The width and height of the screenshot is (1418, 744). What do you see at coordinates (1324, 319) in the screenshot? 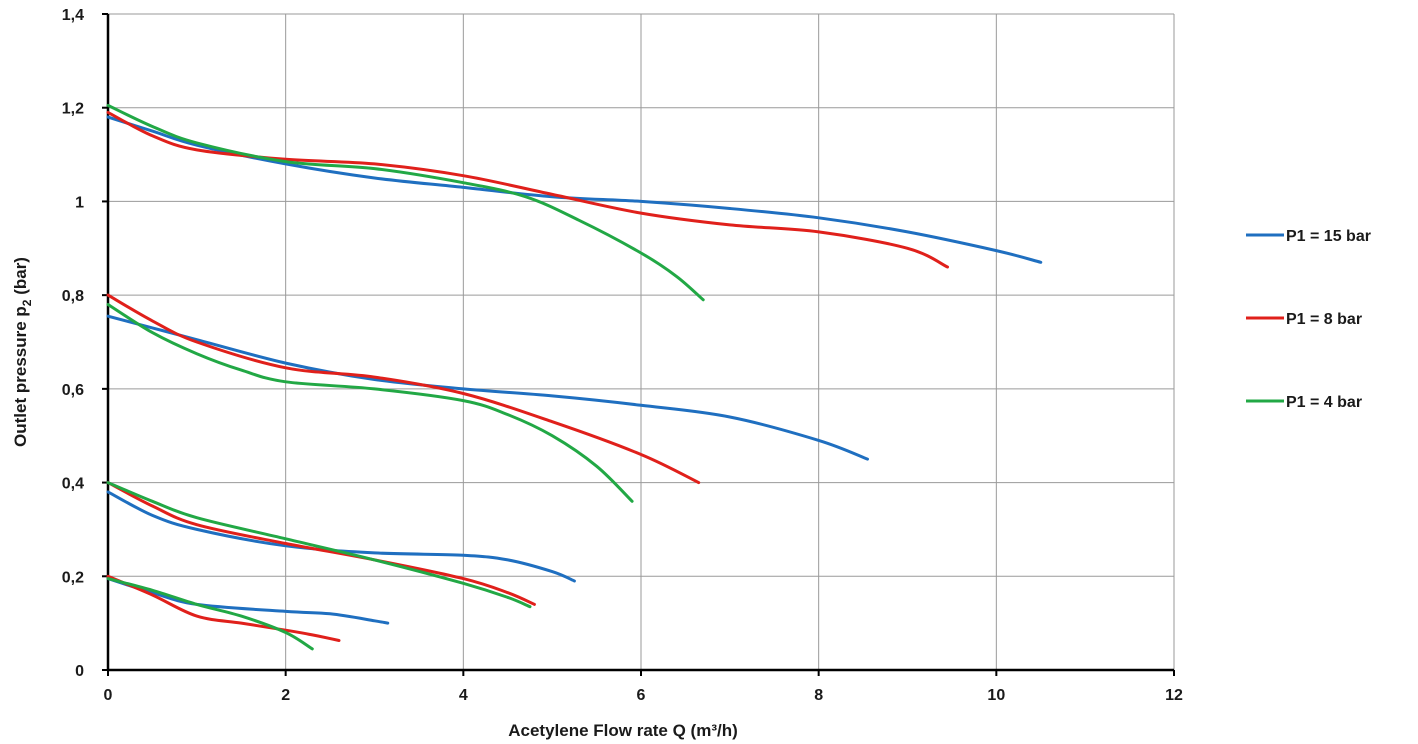
I see `legend-label: P1 = 8 bar` at bounding box center [1324, 319].